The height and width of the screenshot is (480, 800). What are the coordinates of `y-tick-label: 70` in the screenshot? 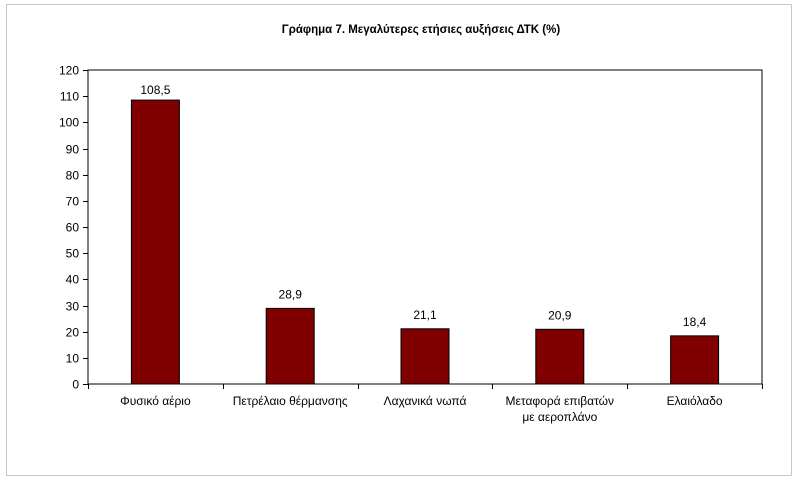 It's located at (73, 202).